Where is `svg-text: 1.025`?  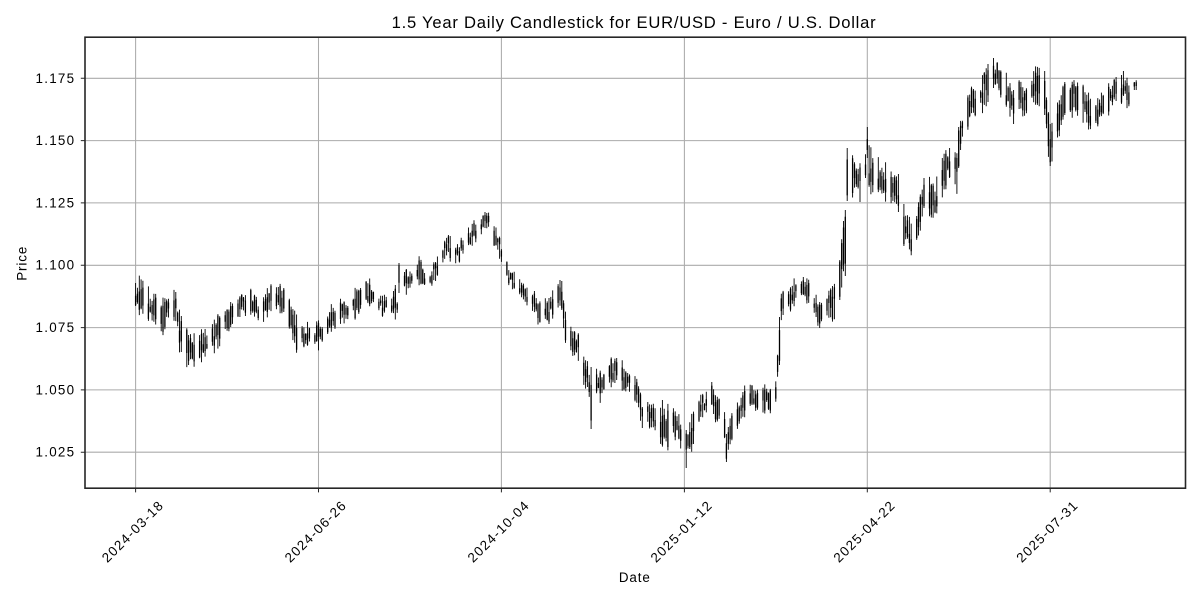 svg-text: 1.025 is located at coordinates (56, 452).